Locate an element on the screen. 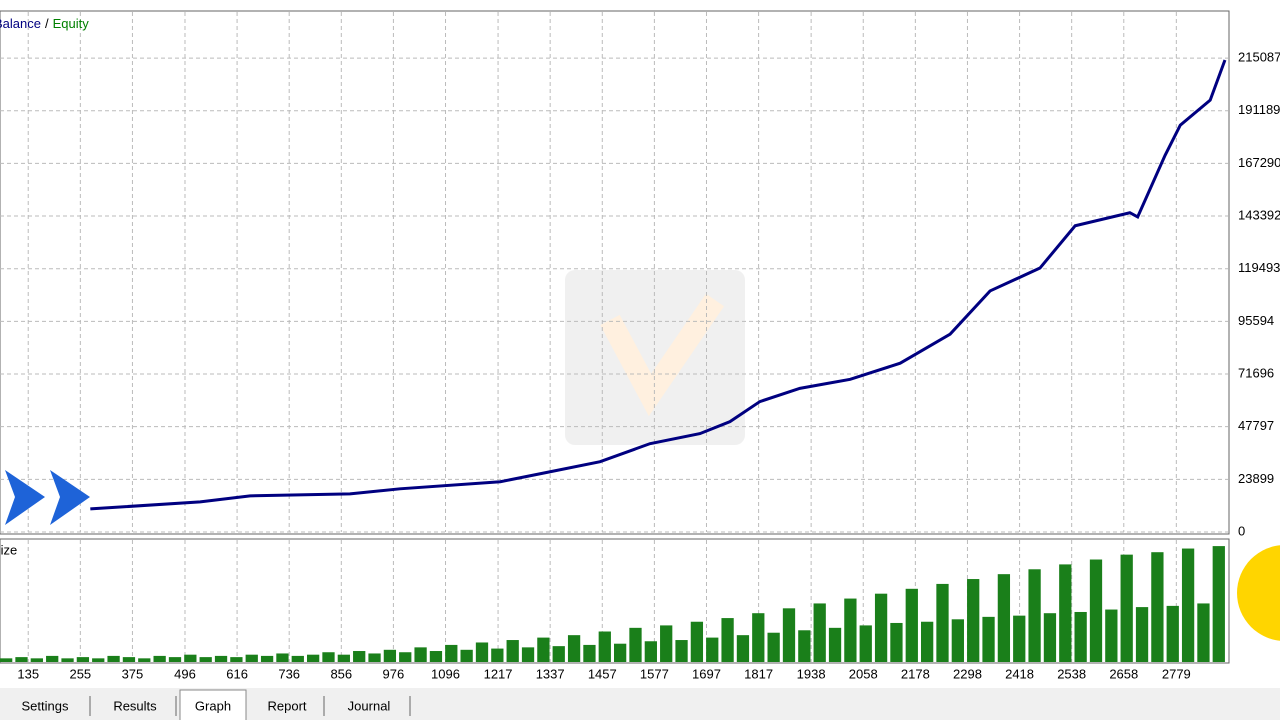 This screenshot has height=720, width=1280. x-tick-label: 976 is located at coordinates (394, 673).